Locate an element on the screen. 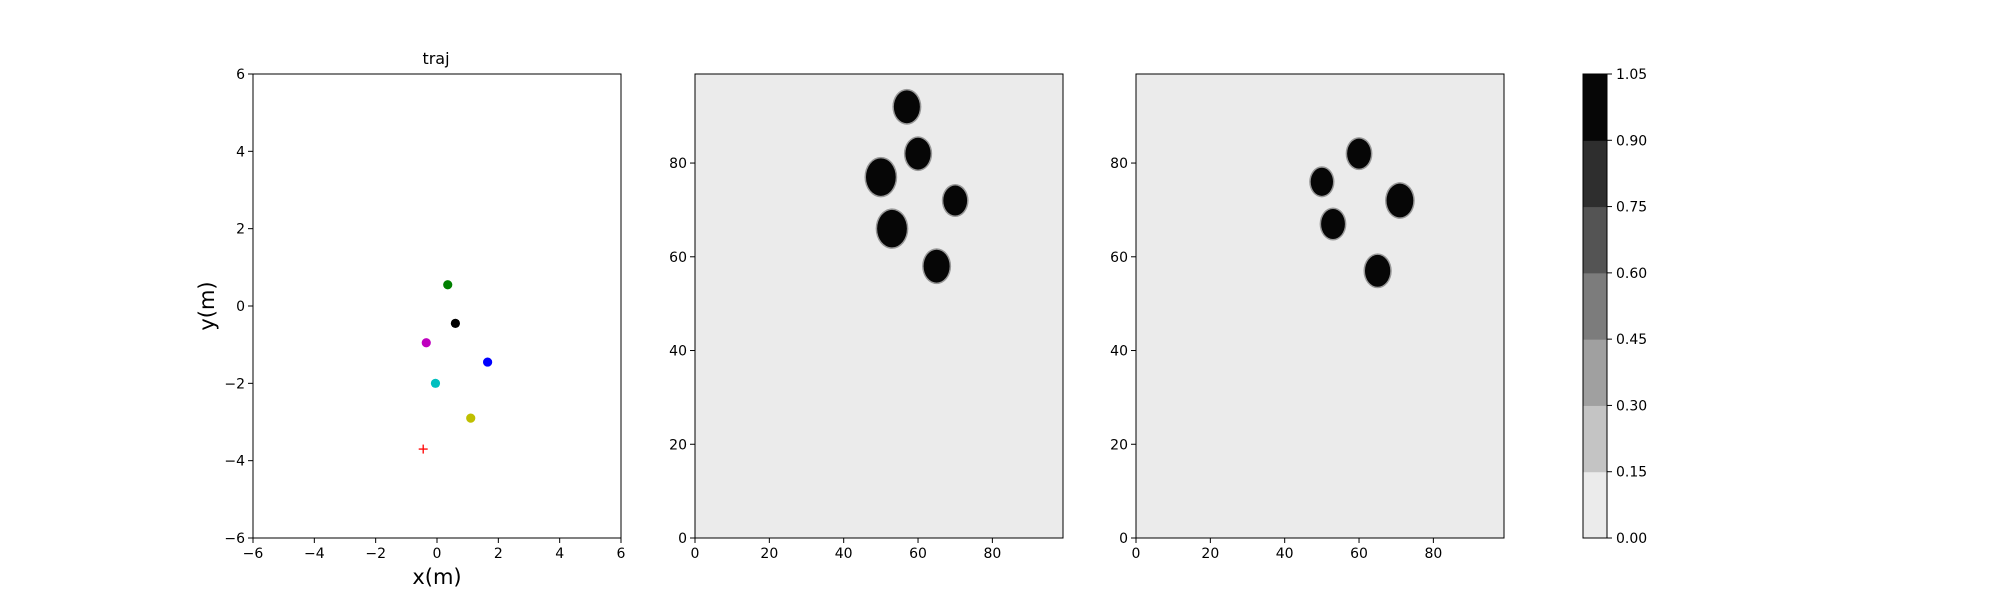 The height and width of the screenshot is (600, 2000). colorbar-tick-label: 0.75 is located at coordinates (1631, 208).